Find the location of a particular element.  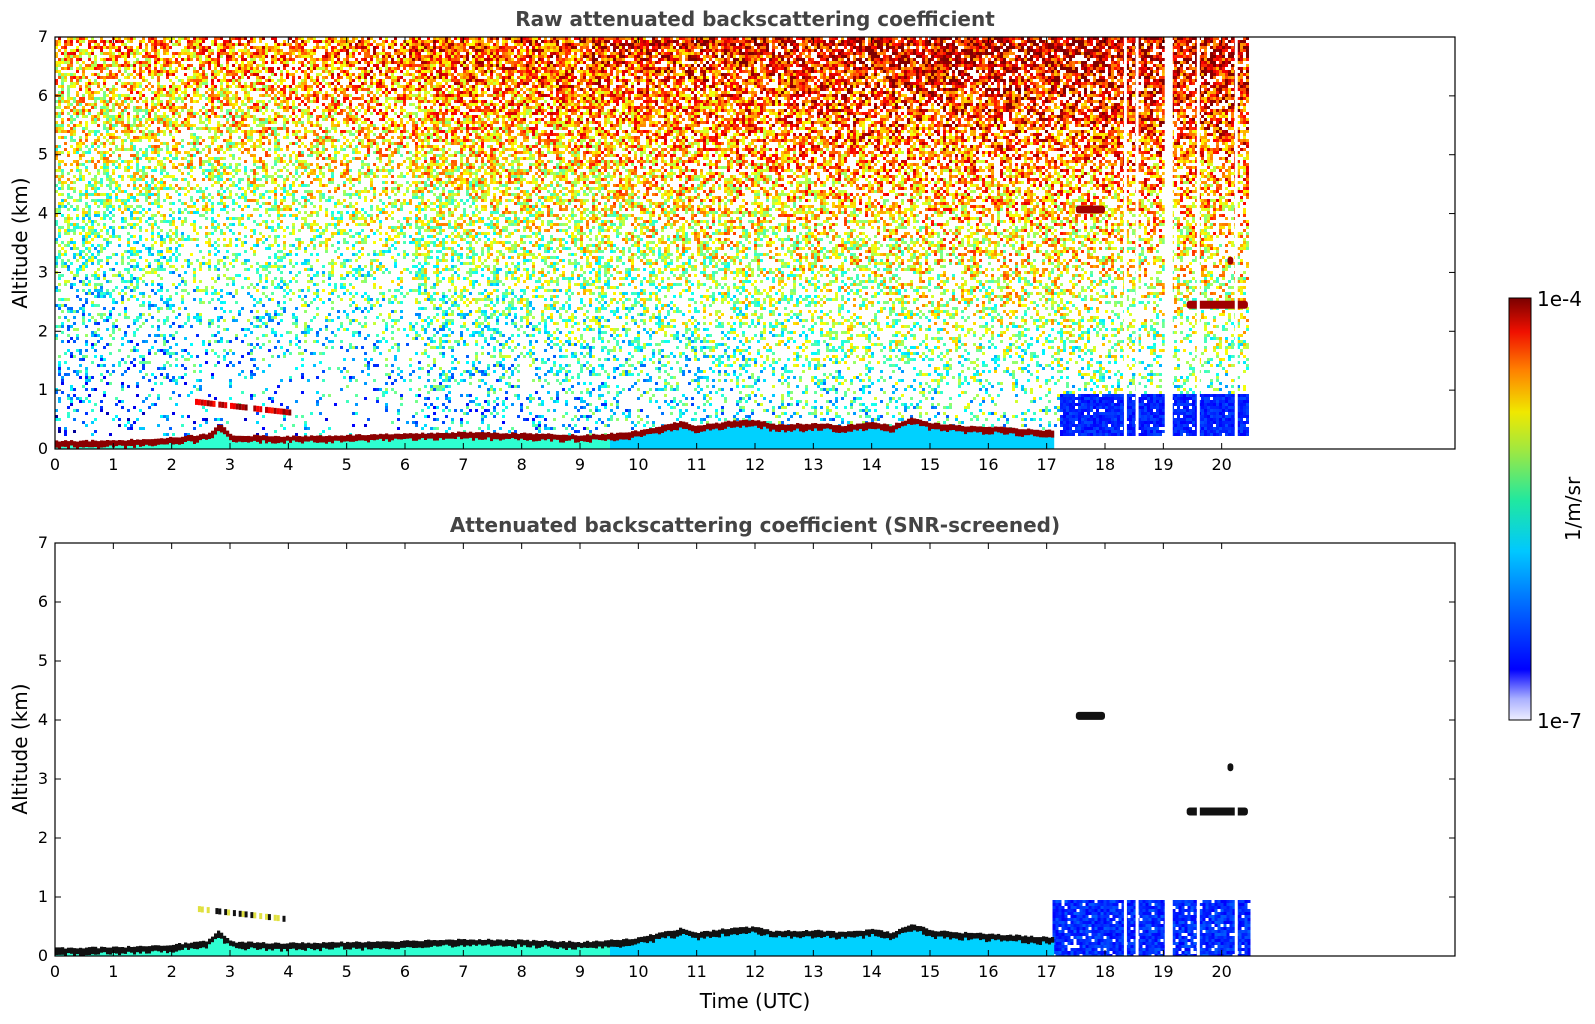

colorbar-min-label: 1e-7 is located at coordinates (1559, 721).